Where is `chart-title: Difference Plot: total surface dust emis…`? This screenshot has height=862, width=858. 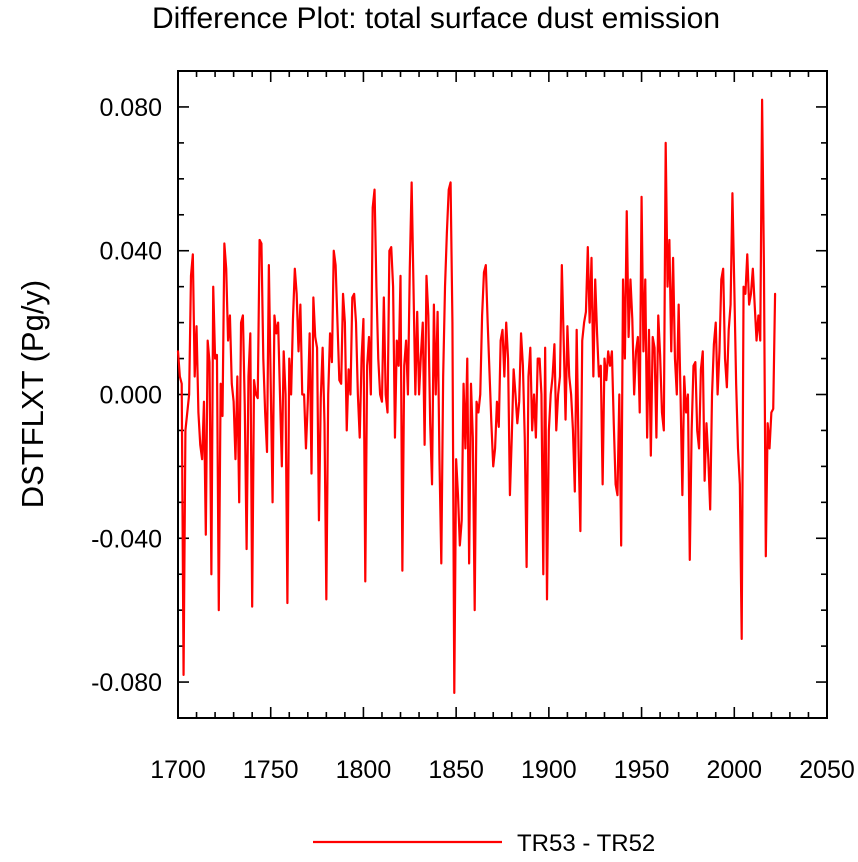
chart-title: Difference Plot: total surface dust emis… is located at coordinates (436, 18).